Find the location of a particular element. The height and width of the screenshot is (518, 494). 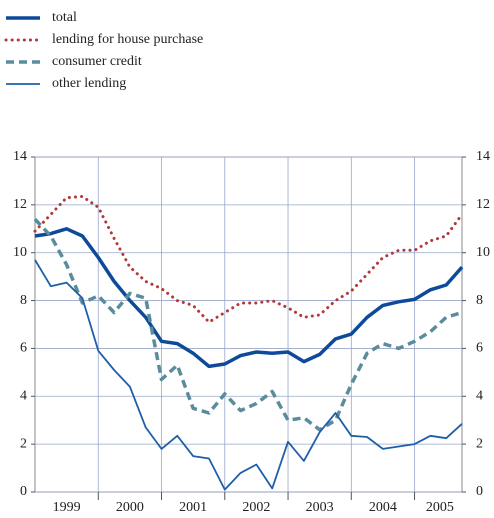

x-tick-label: 2003 is located at coordinates (320, 507).